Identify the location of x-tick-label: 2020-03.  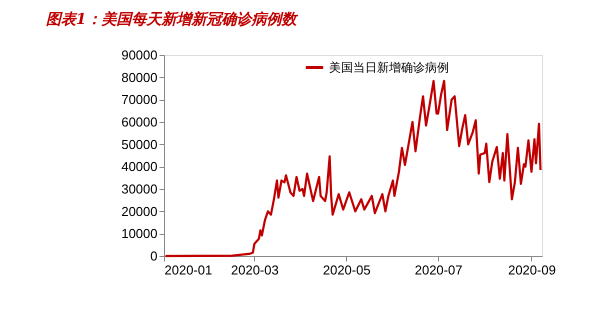
(255, 270).